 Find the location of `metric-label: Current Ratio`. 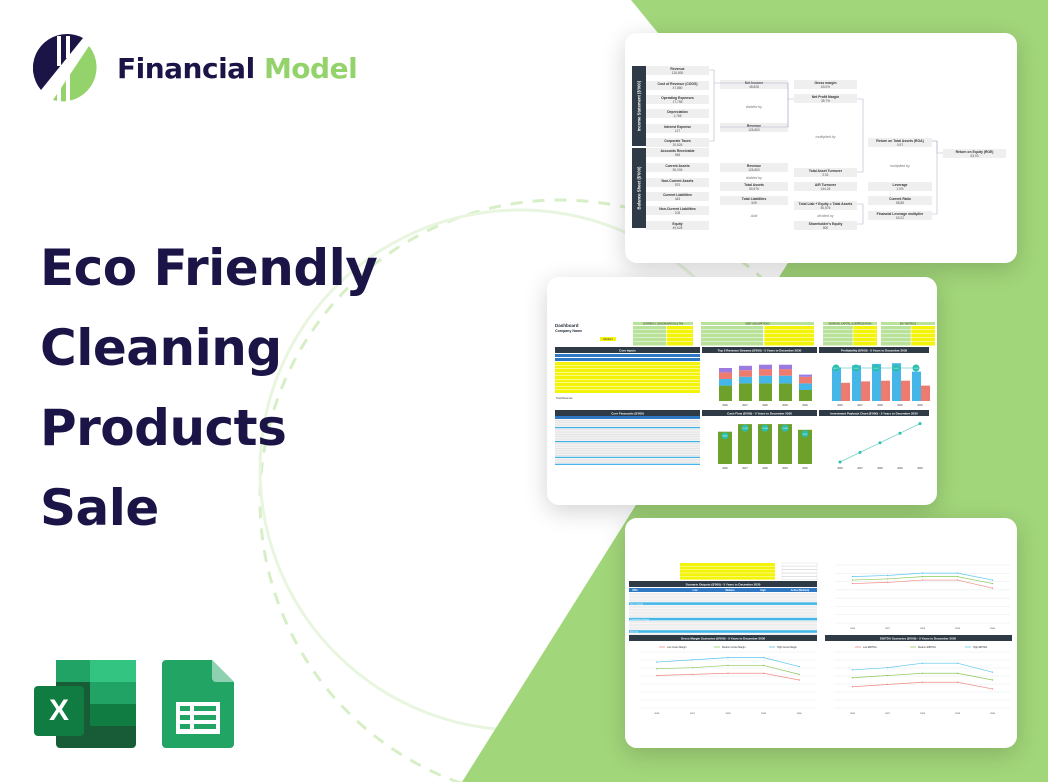

metric-label: Current Ratio is located at coordinates (900, 199).